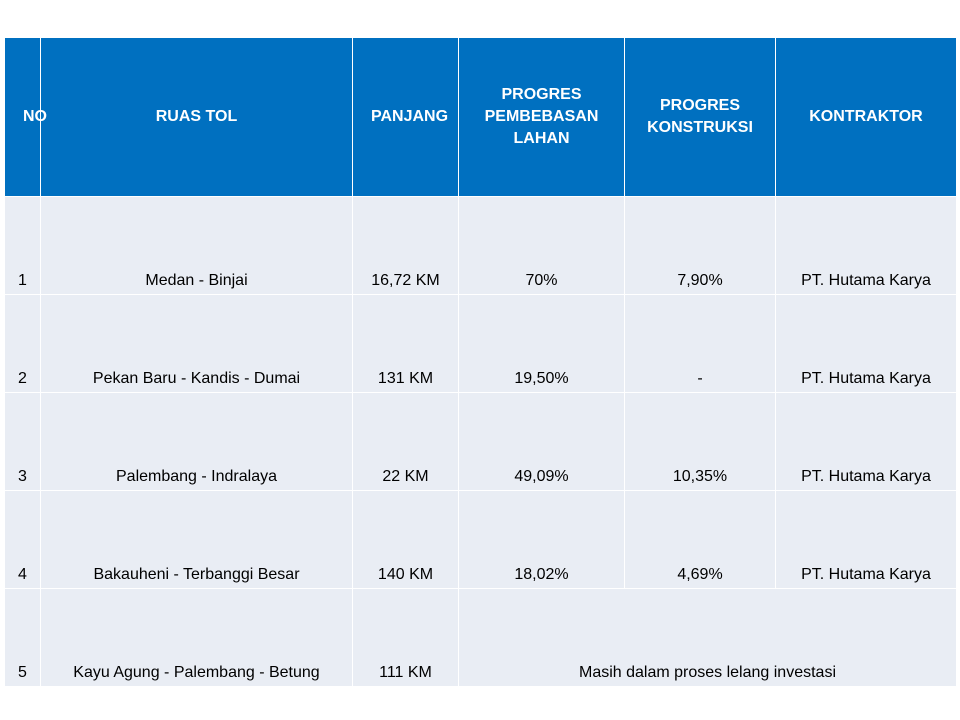 This screenshot has height=720, width=960. What do you see at coordinates (196, 539) in the screenshot?
I see `table-cell: Bakauheni - Terbanggi Besar` at bounding box center [196, 539].